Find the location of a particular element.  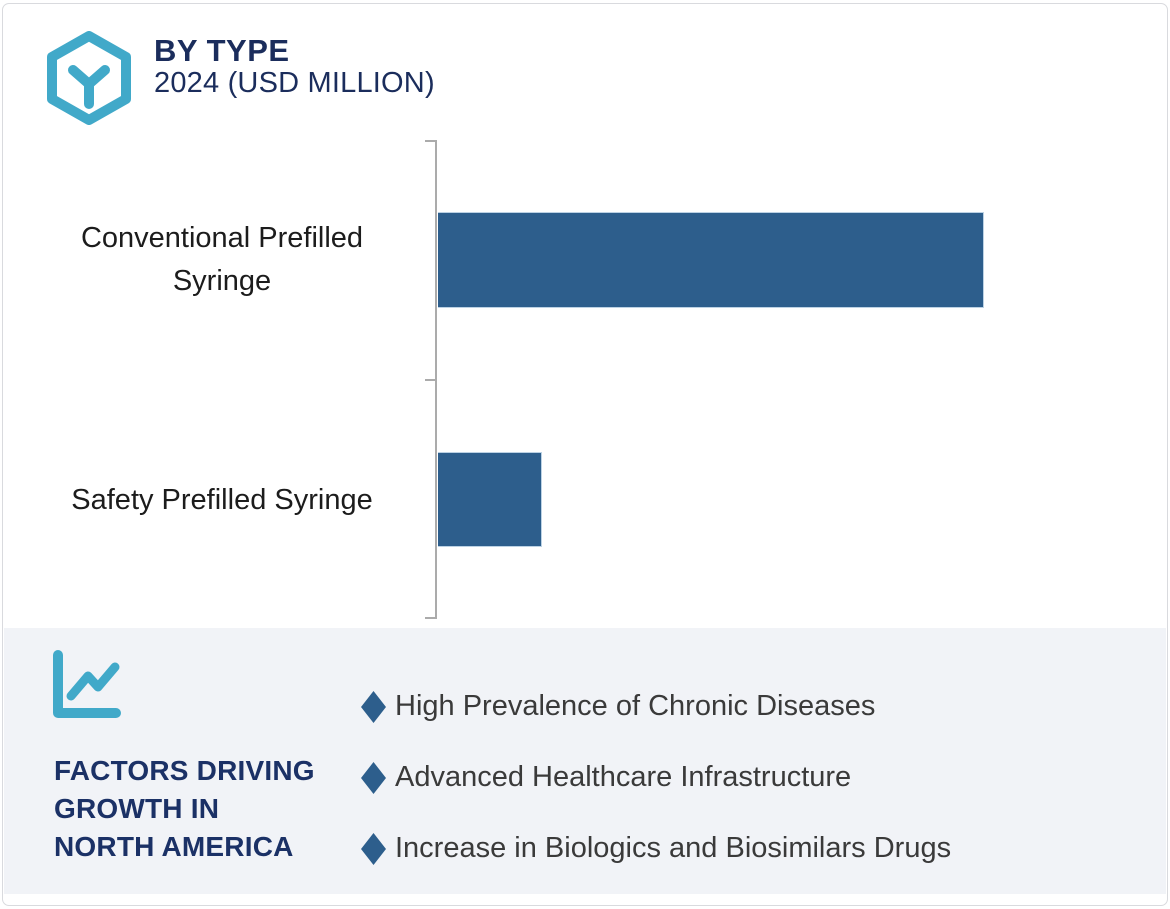

factor-text: High Prevalence of Chronic Diseases is located at coordinates (635, 706).